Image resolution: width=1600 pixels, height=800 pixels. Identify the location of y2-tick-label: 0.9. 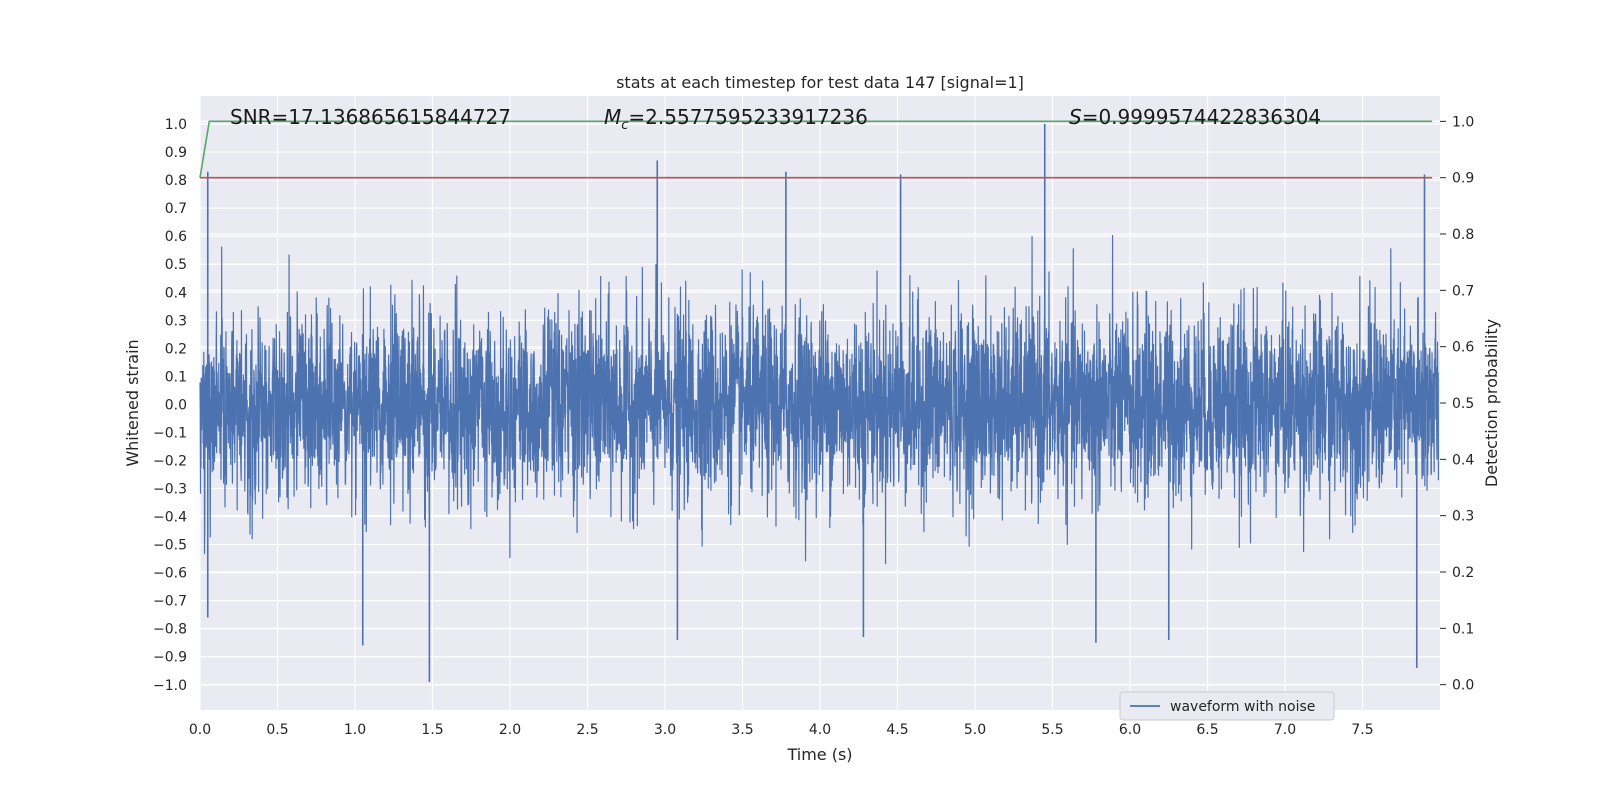
(1463, 179).